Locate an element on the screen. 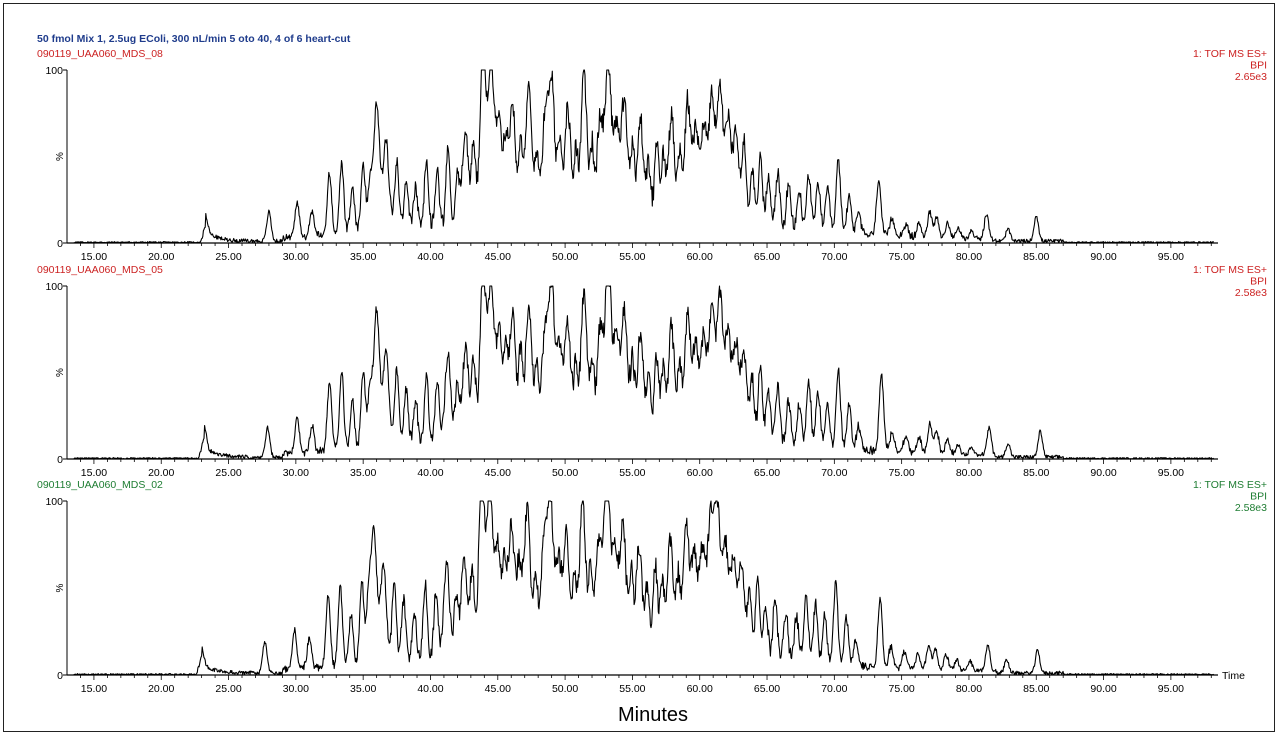 Image resolution: width=1280 pixels, height=737 pixels. sample-name: 090119_UAA060_MDS_08 is located at coordinates (100, 54).